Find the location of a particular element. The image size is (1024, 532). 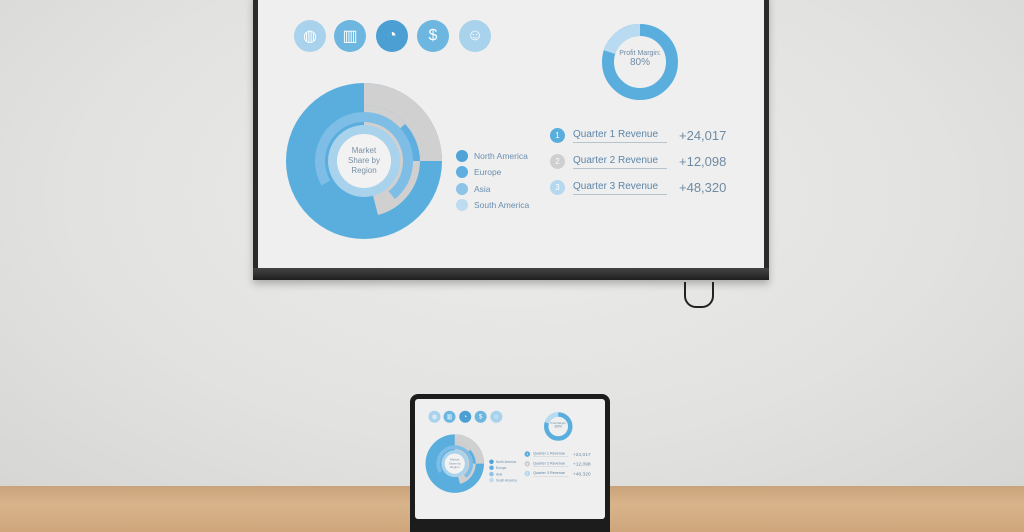

charts-layer is located at coordinates (499, 452).